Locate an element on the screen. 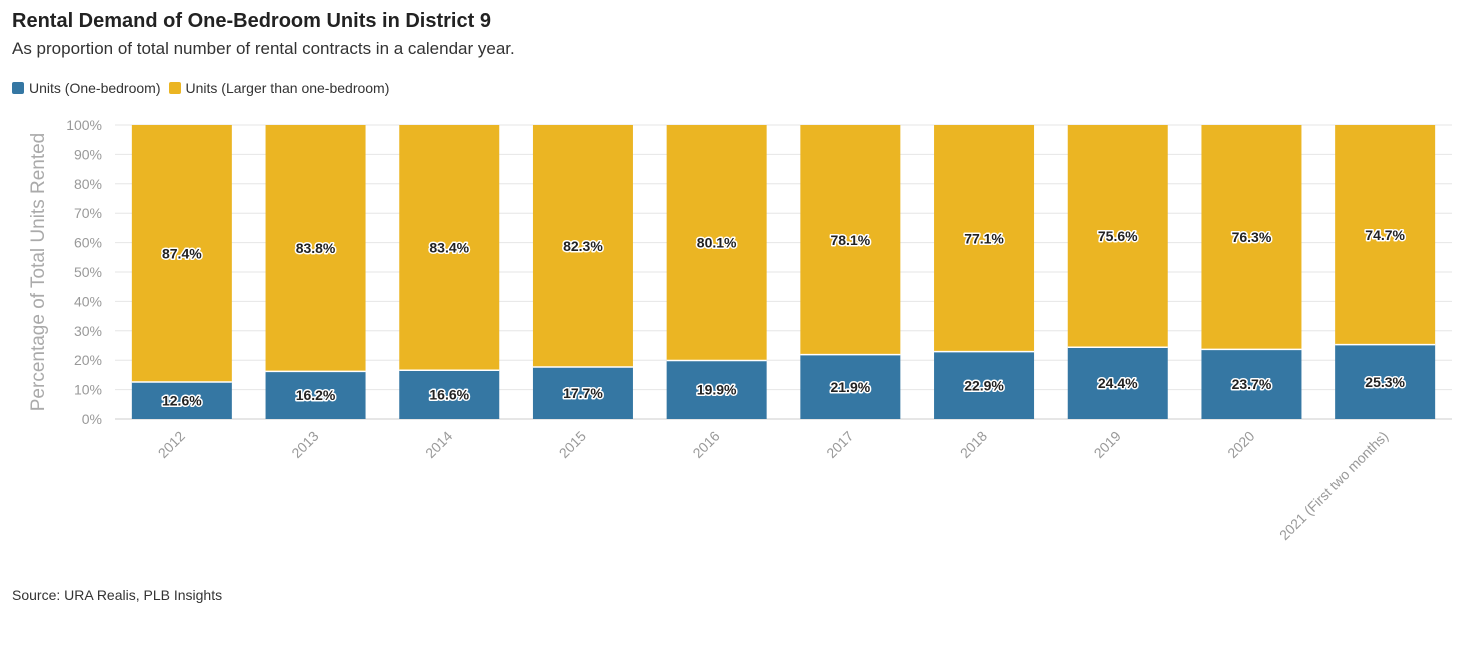 Image resolution: width=1483 pixels, height=650 pixels. data-label-one-bedroom: 22.9% is located at coordinates (984, 385).